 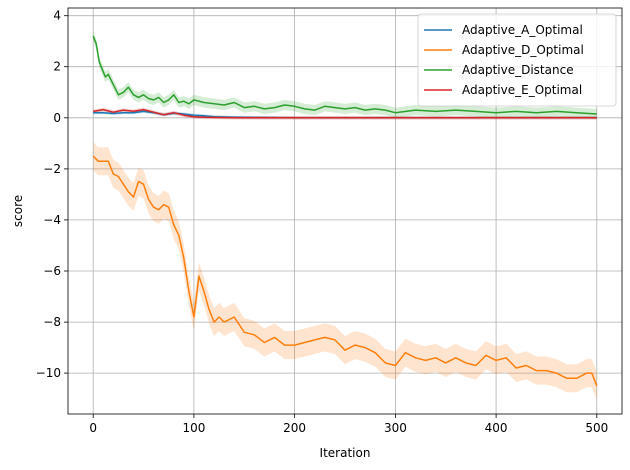 I want to click on y-tick-label: −8, so click(x=52, y=322).